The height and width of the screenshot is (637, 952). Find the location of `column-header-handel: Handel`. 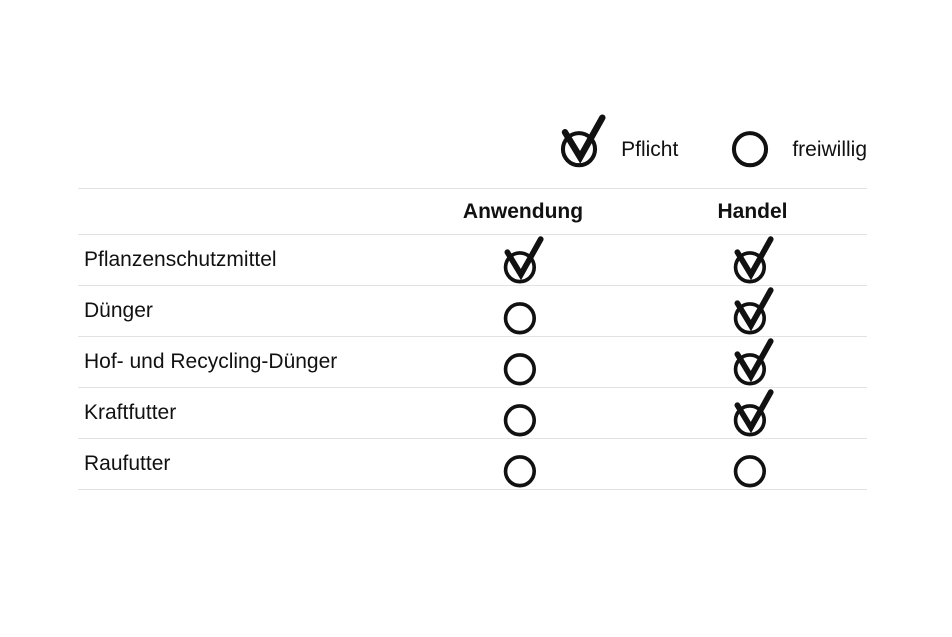

column-header-handel: Handel is located at coordinates (752, 211).